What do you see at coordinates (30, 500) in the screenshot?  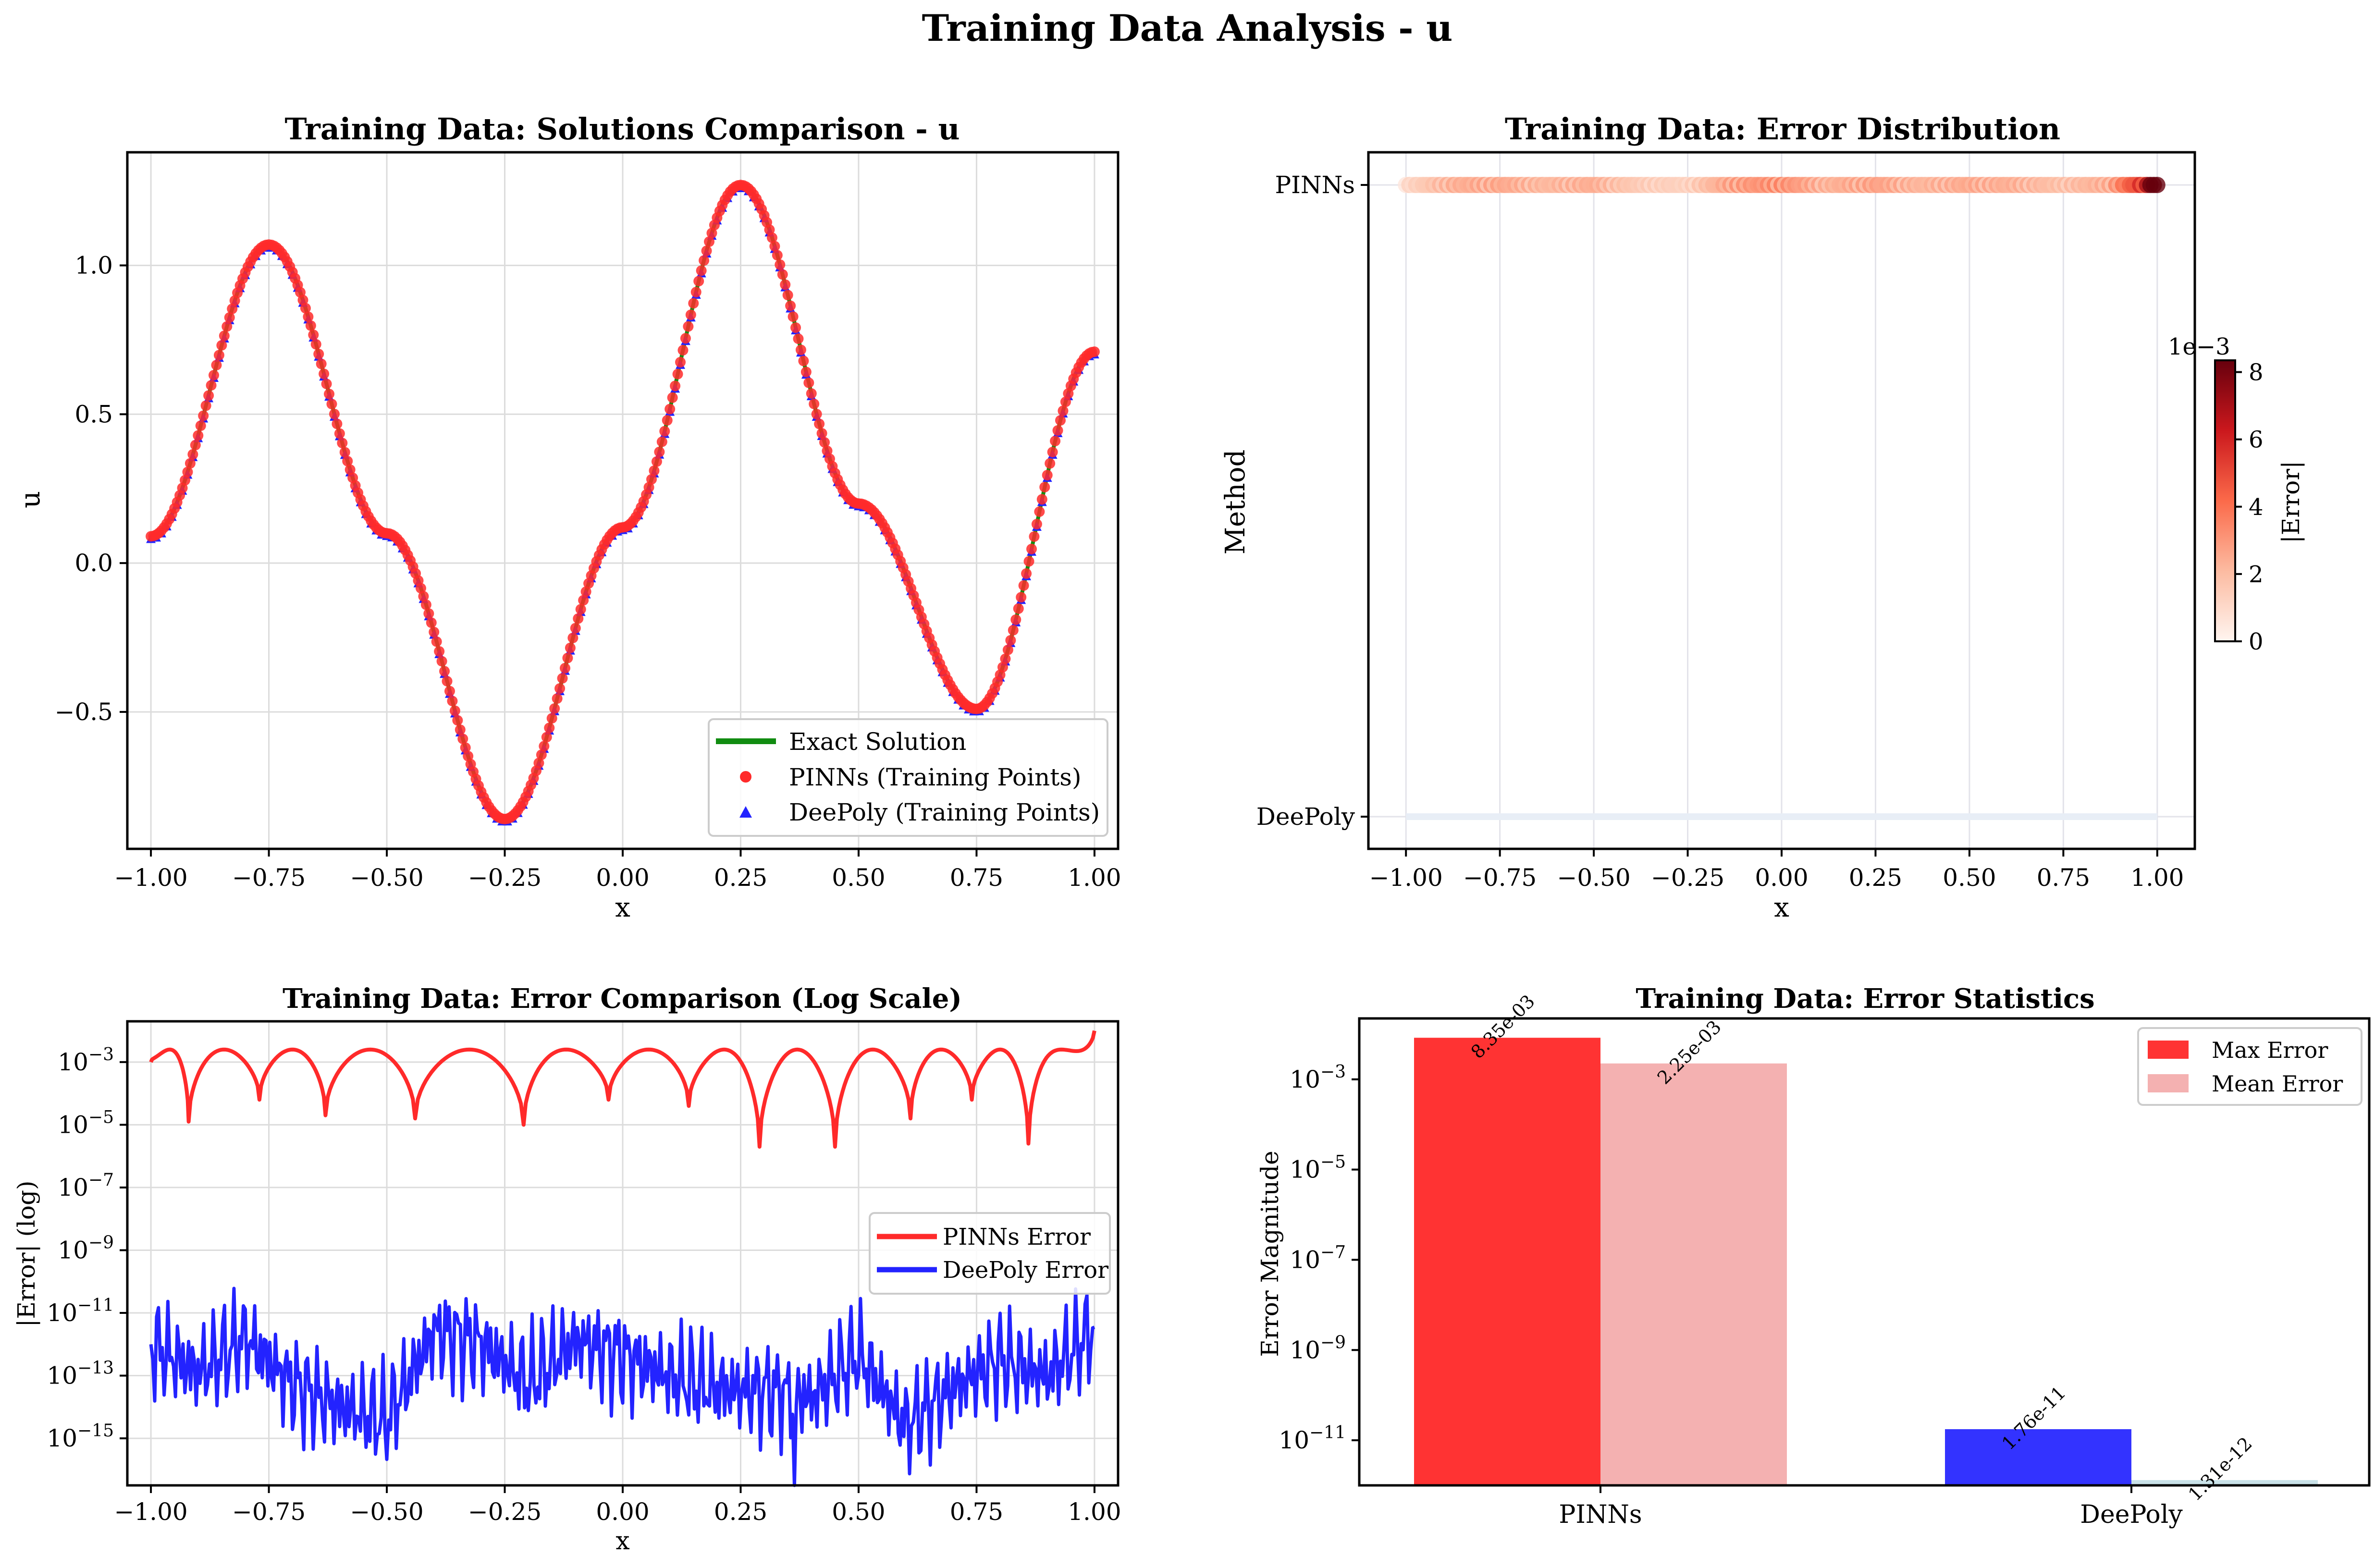 I see `panel-solutions-ylabel: u` at bounding box center [30, 500].